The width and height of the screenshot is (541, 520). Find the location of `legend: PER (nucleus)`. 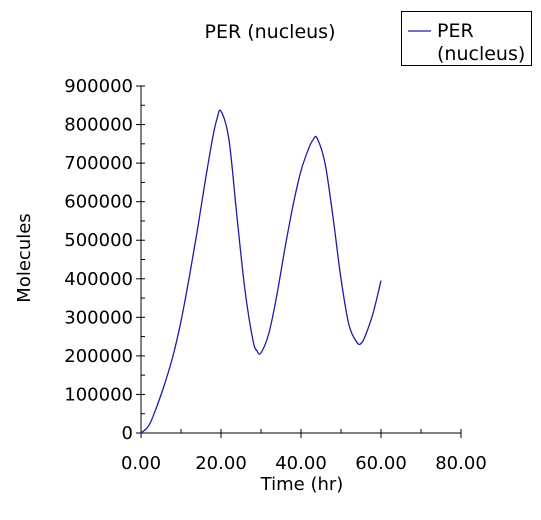

legend: PER (nucleus) is located at coordinates (466, 38).